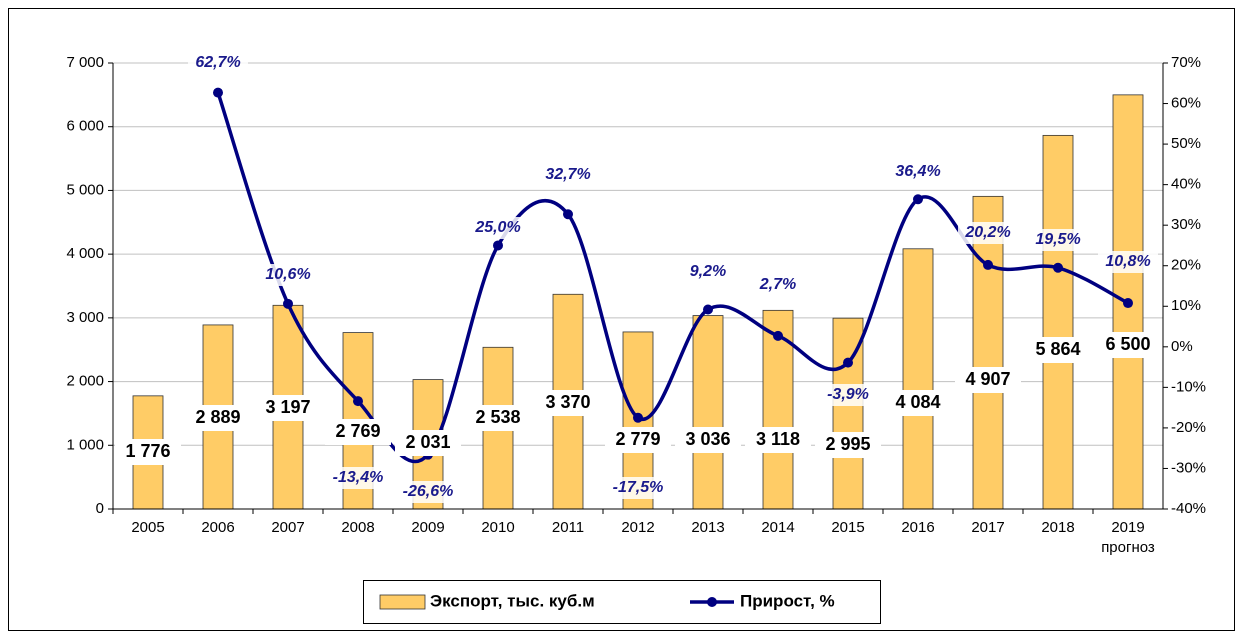 This screenshot has width=1242, height=637. What do you see at coordinates (85, 126) in the screenshot?
I see `y-tick-label: 6 000` at bounding box center [85, 126].